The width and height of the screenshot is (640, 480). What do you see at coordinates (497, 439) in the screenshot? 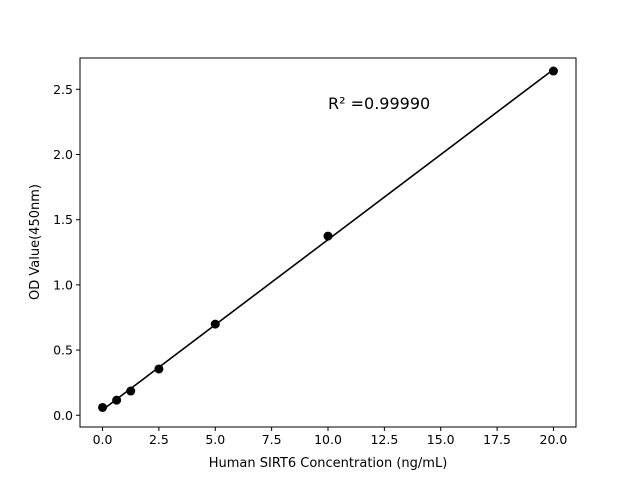
I see `x-tick-label: 17.5` at bounding box center [497, 439].